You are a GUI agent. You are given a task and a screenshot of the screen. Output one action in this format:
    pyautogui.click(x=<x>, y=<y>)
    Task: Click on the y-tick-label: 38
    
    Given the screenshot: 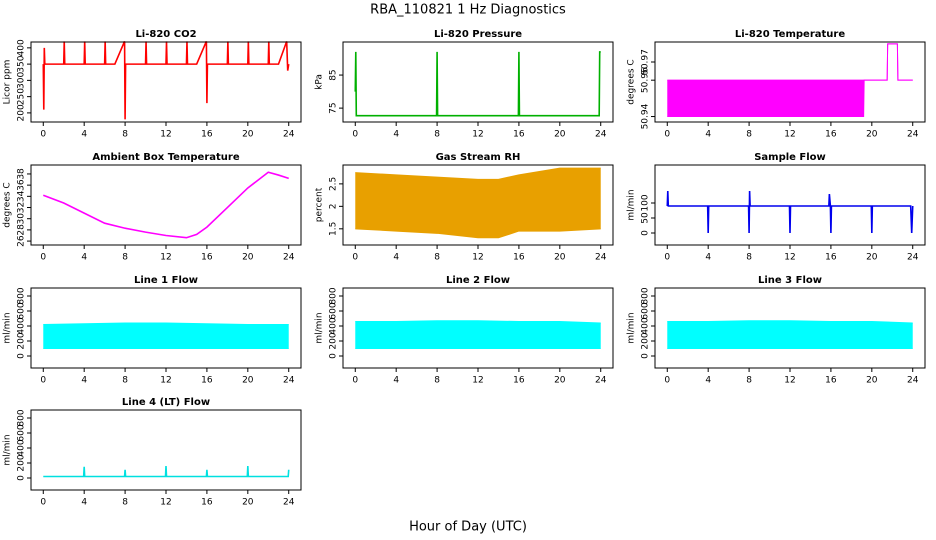 What is the action you would take?
    pyautogui.click(x=22, y=174)
    